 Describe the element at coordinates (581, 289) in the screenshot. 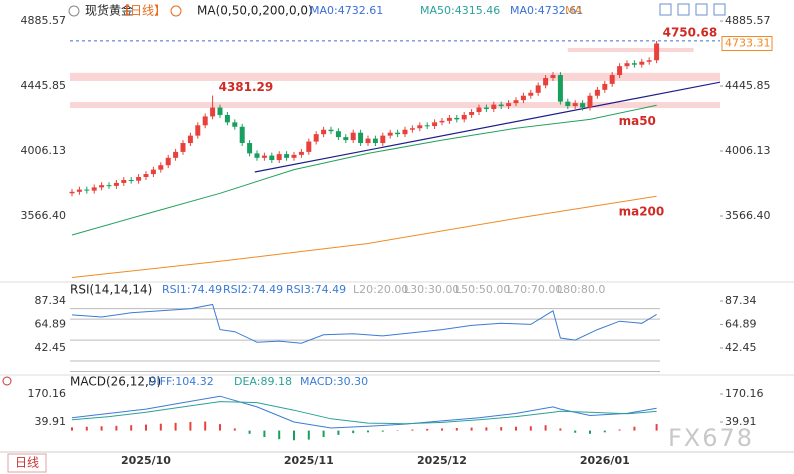

I see `legend-entry: L80:80.0` at that location.